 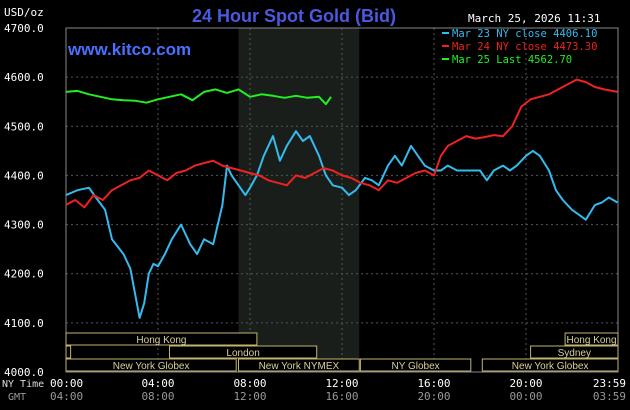 What do you see at coordinates (66, 383) in the screenshot?
I see `x-tick-ny: 00:00` at bounding box center [66, 383].